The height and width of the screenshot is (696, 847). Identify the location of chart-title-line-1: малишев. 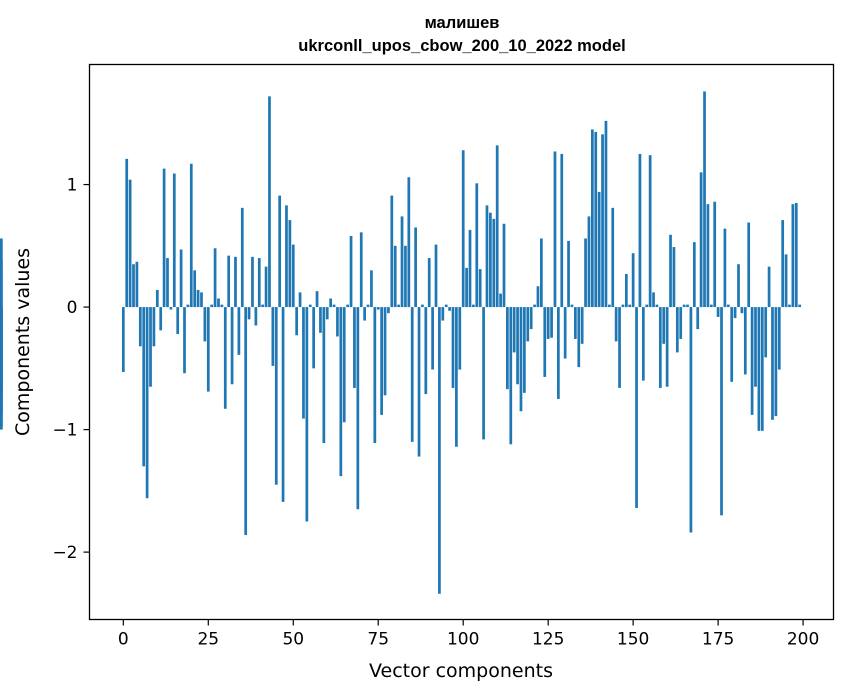
(462, 23).